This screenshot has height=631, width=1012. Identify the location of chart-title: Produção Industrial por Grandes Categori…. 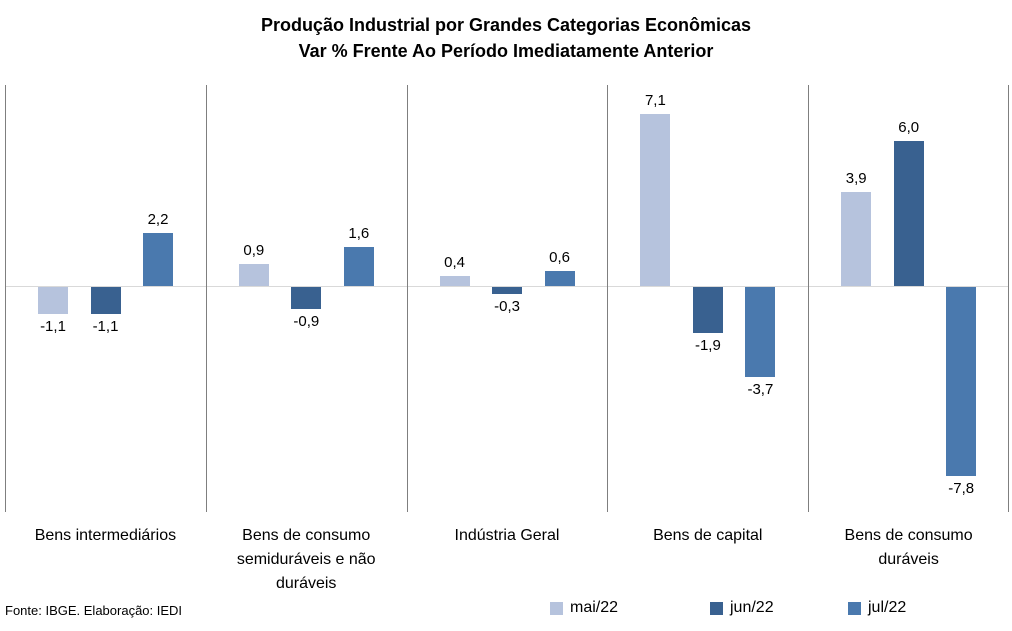
(506, 38).